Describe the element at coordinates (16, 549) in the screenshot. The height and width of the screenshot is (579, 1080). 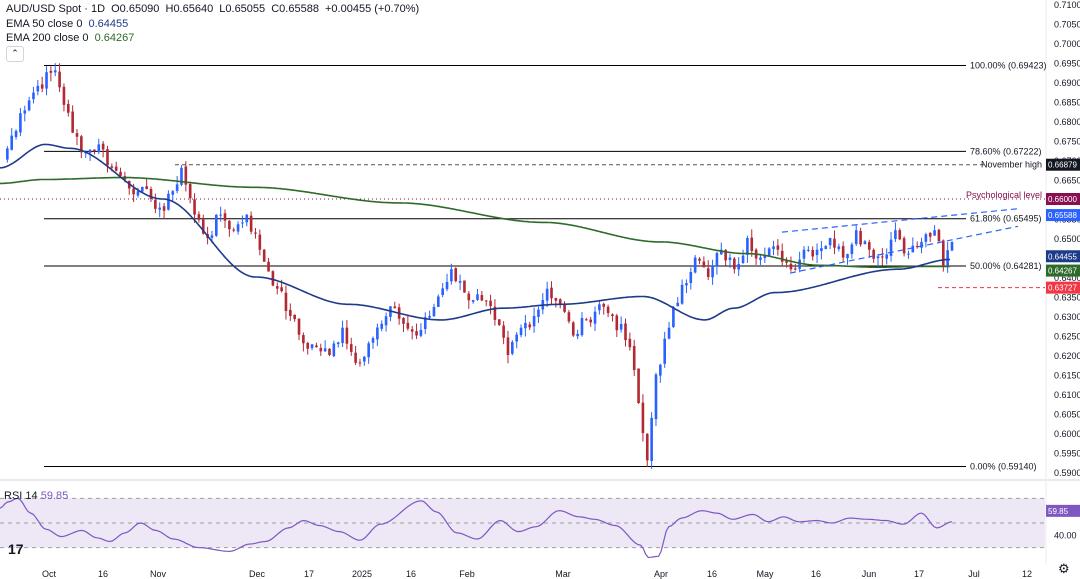
I see `tradingview-logo-icon: 17` at that location.